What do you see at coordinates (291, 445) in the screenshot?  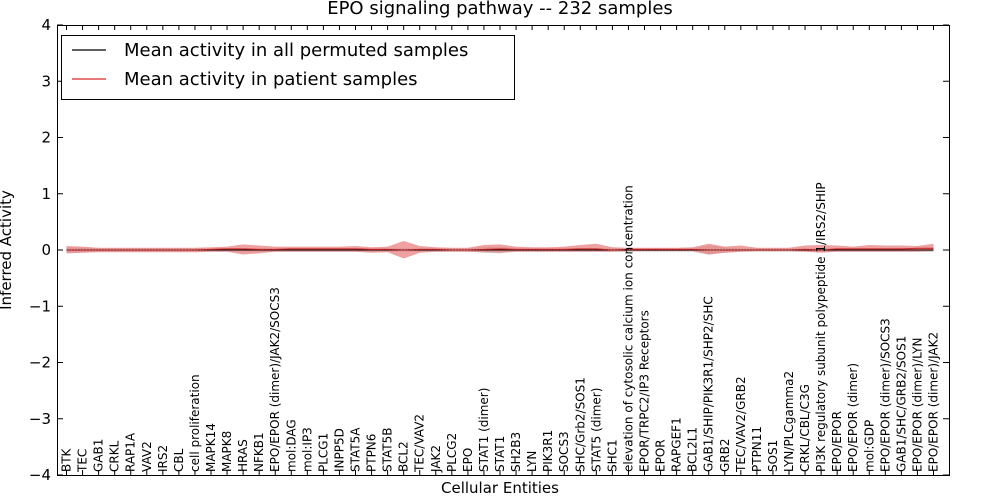 I see `x-tick-label: mol:DAG` at bounding box center [291, 445].